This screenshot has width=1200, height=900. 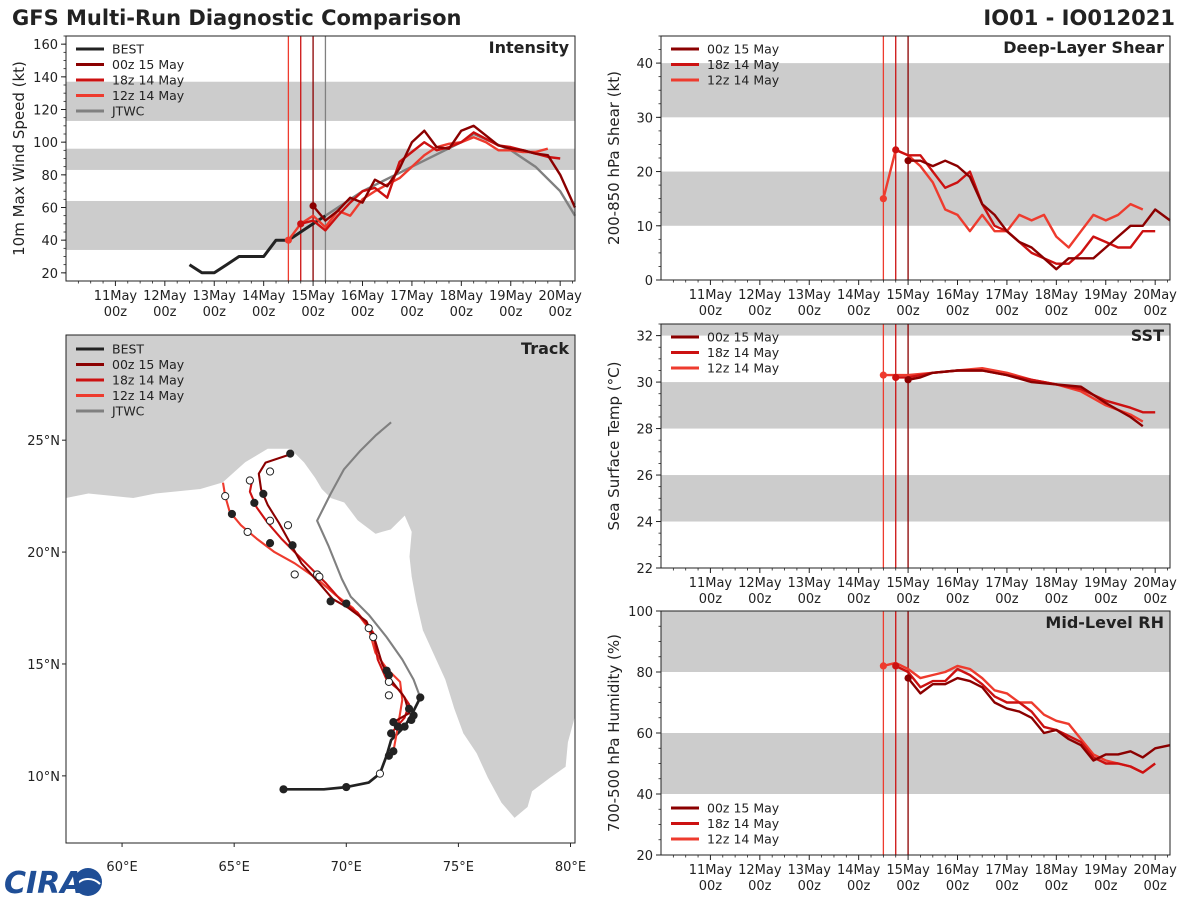 I want to click on x-tick-label-sst: 15May, so click(x=908, y=583).